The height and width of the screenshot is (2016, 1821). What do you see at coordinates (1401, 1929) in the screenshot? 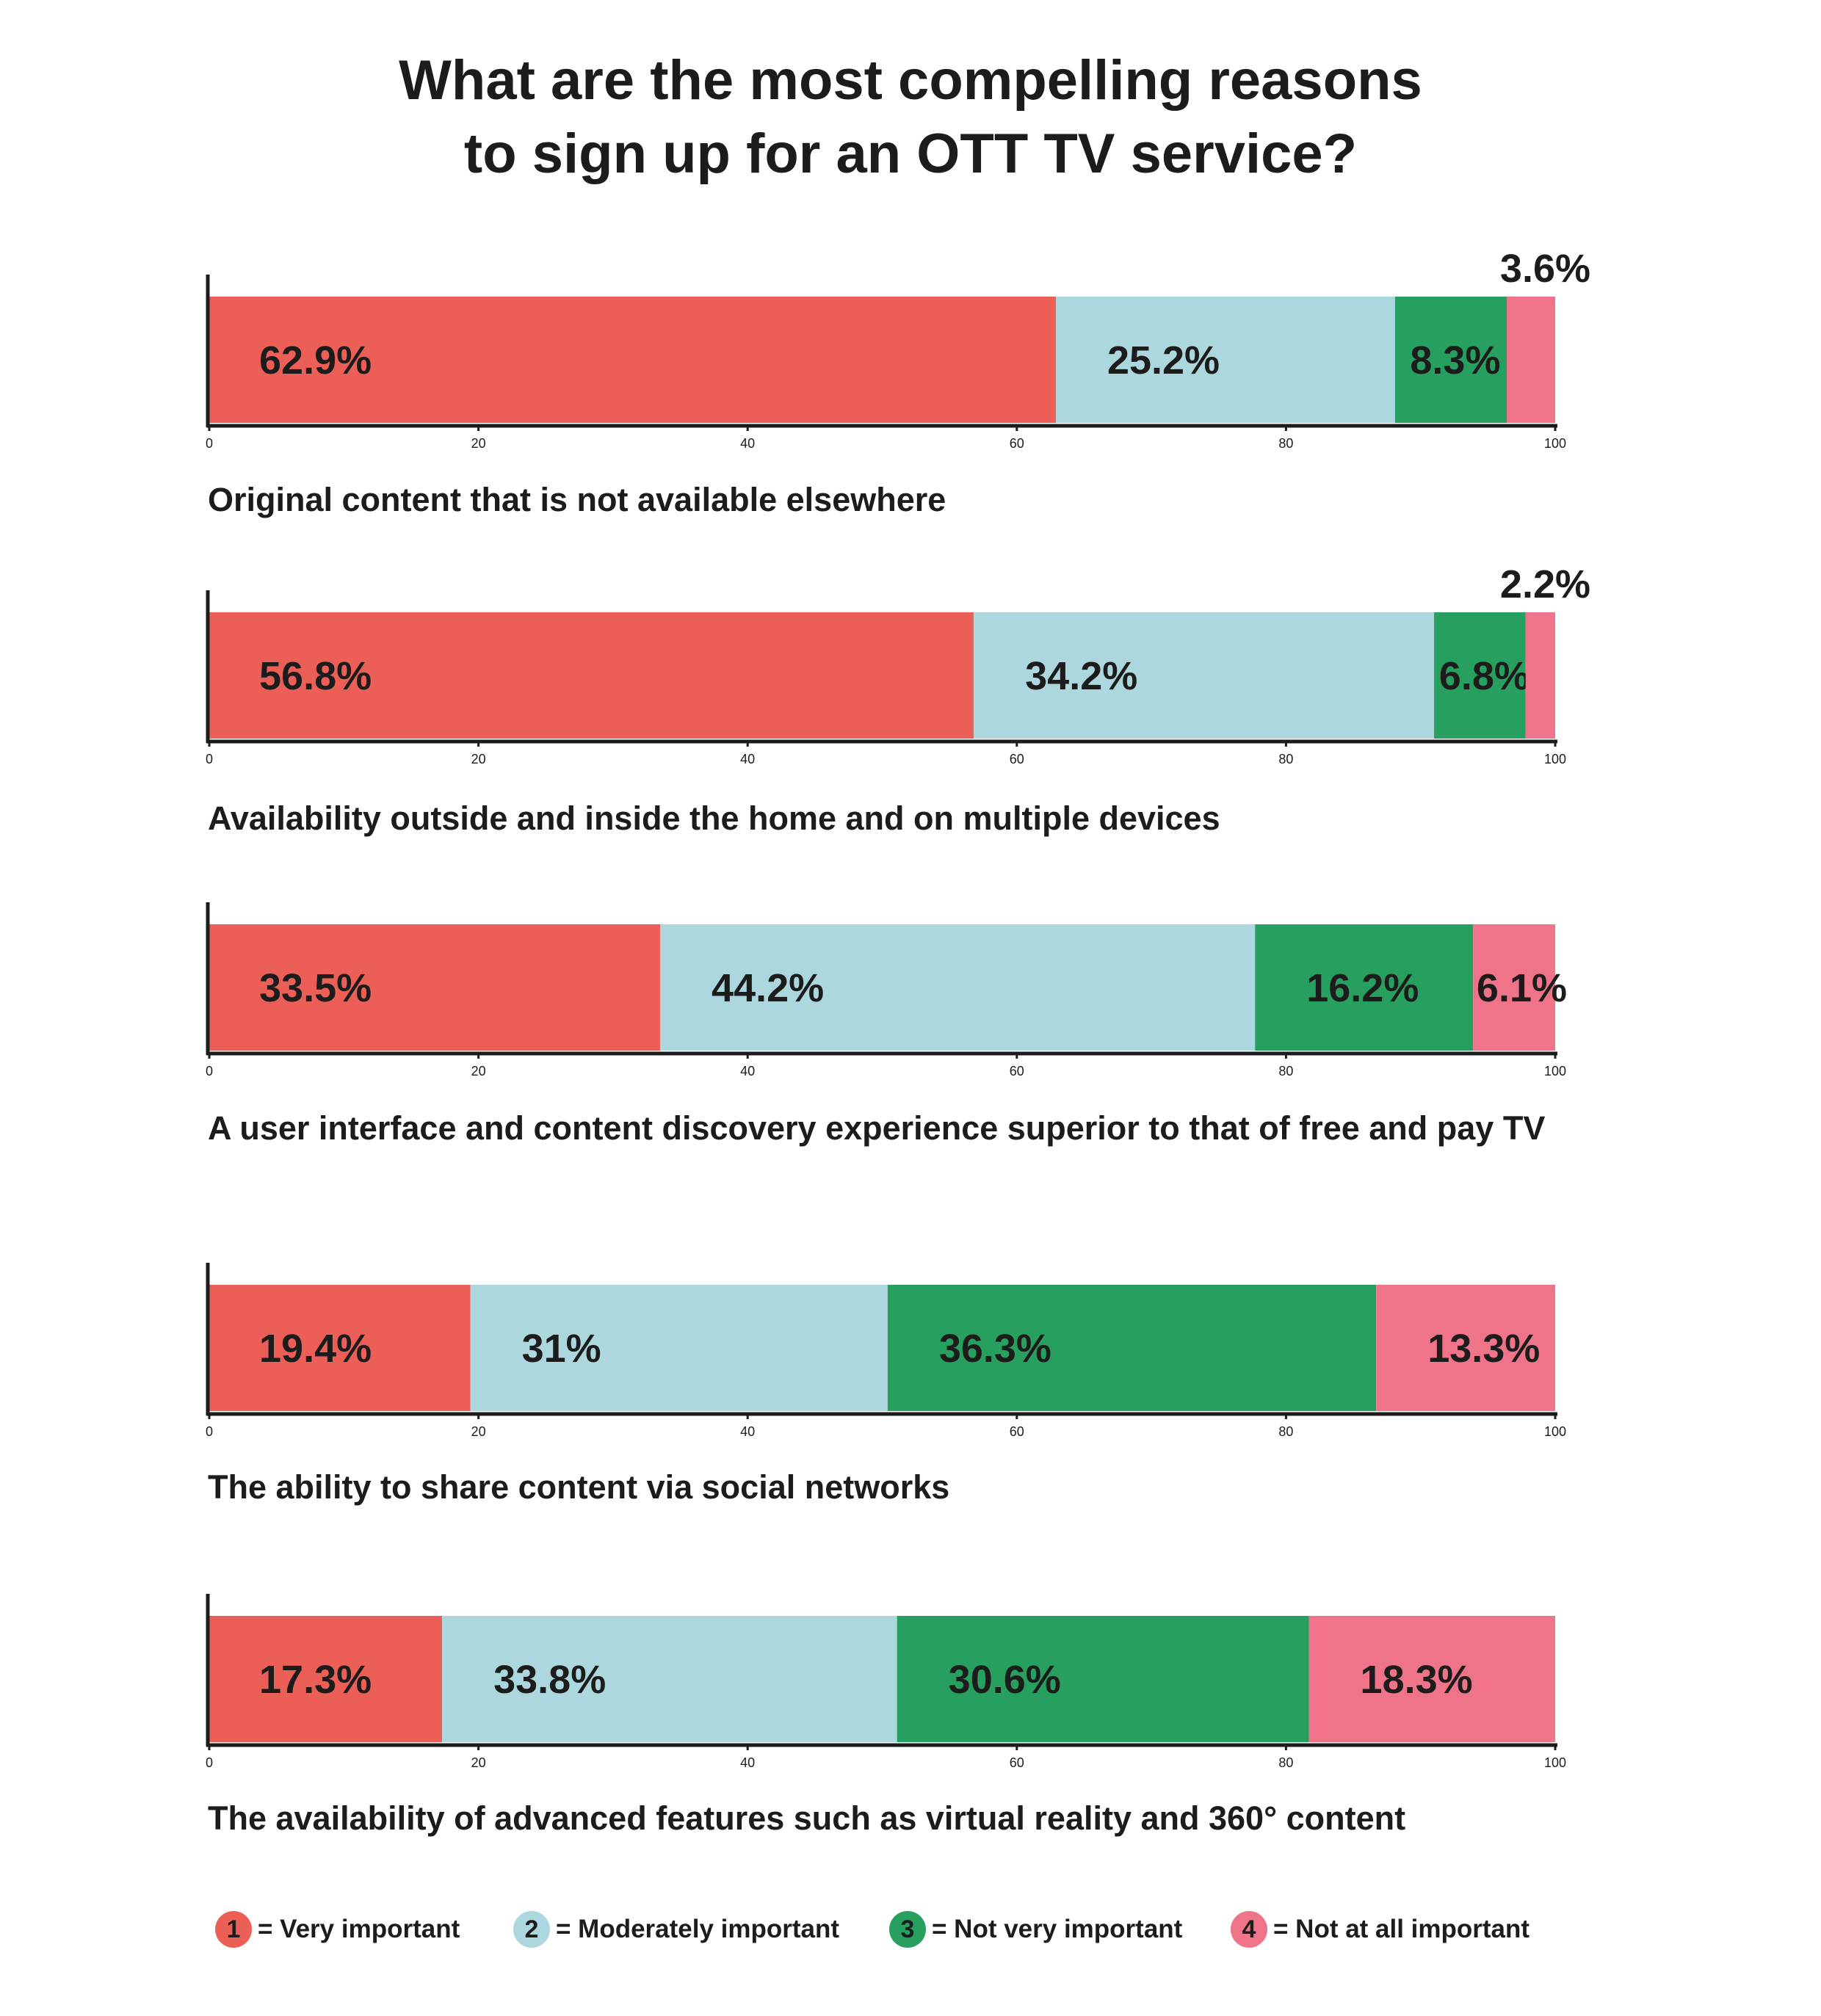
I see `legend-label-4: = Not at all important` at bounding box center [1401, 1929].